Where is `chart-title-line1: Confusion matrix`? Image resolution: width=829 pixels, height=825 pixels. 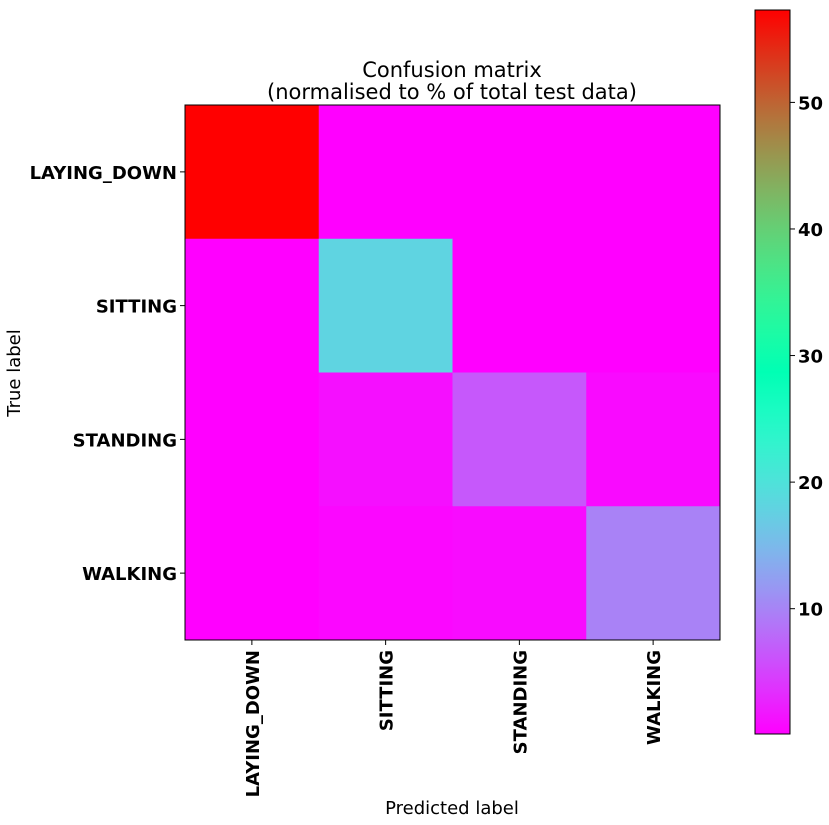
chart-title-line1: Confusion matrix is located at coordinates (452, 70).